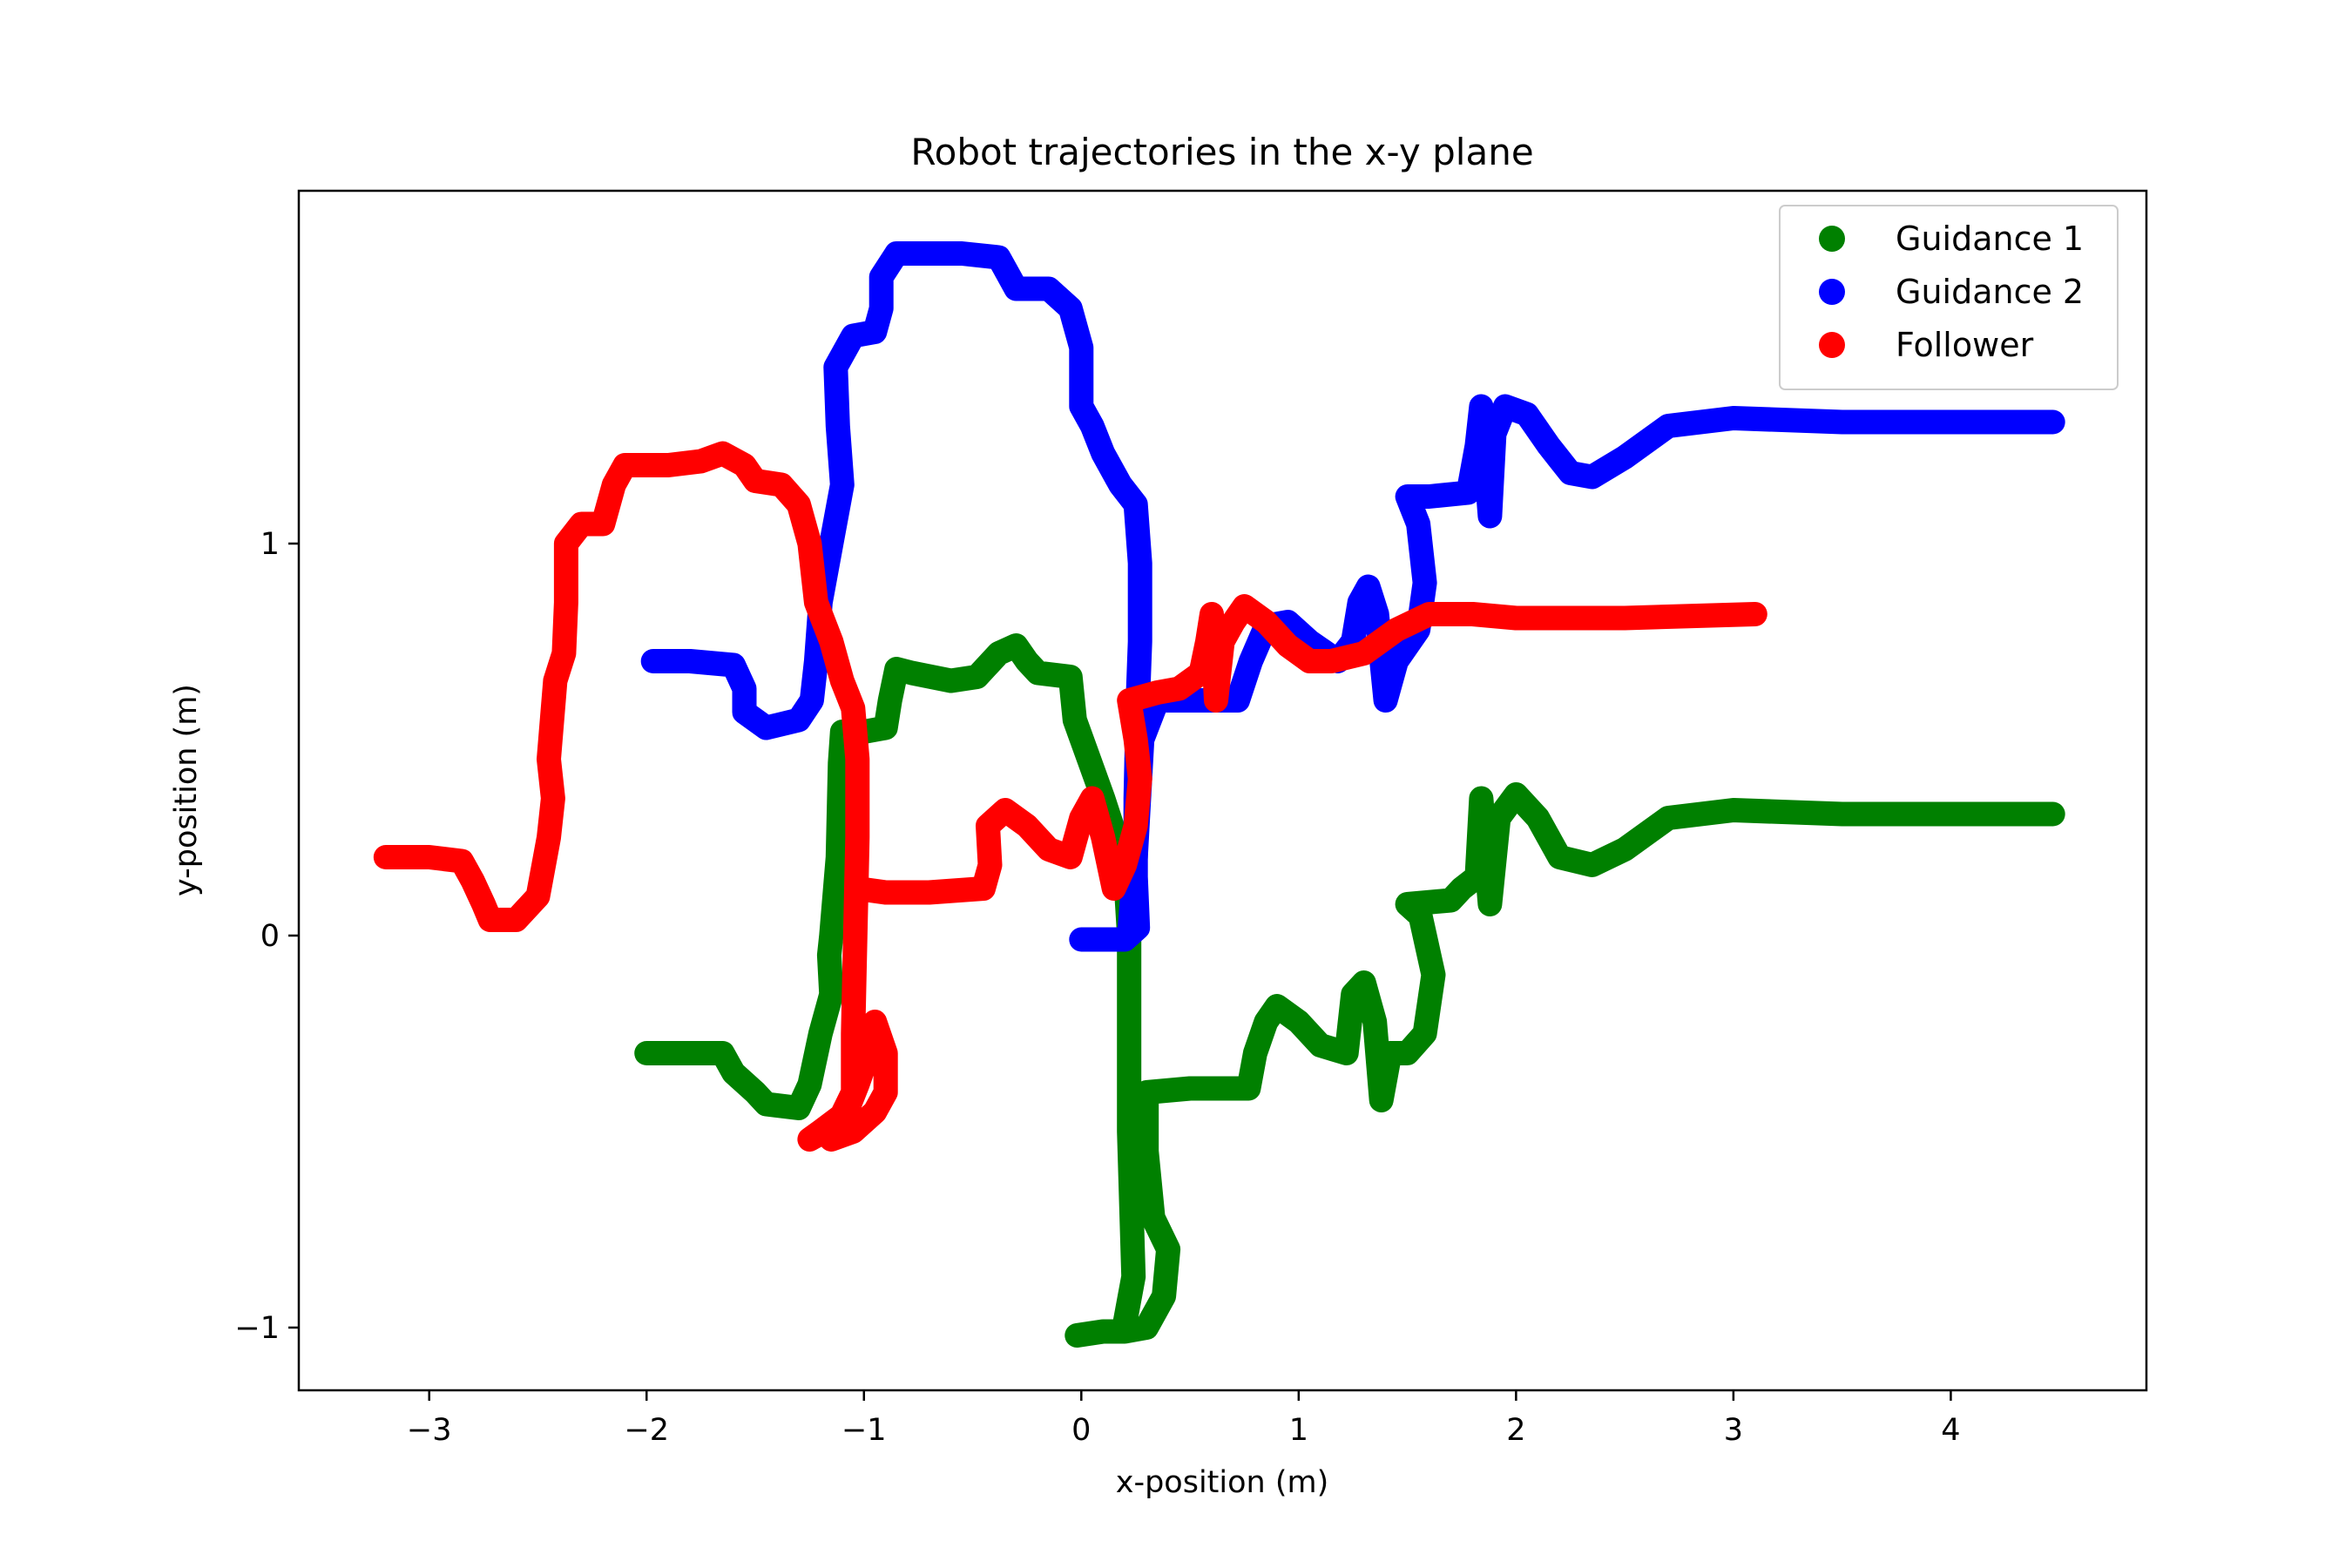 The image size is (2352, 1568). What do you see at coordinates (270, 544) in the screenshot?
I see `y-tick-label: 1` at bounding box center [270, 544].